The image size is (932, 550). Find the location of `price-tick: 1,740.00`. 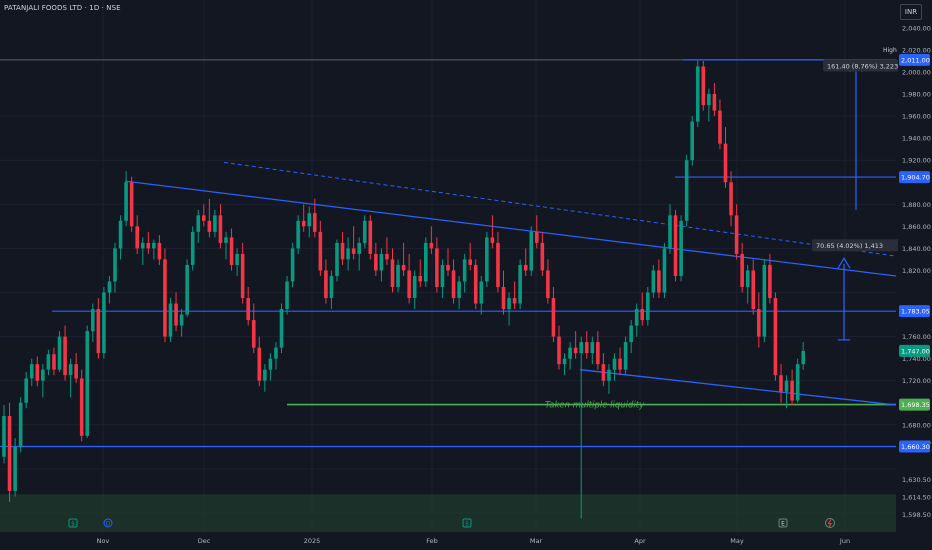

price-tick: 1,740.00 is located at coordinates (916, 359).